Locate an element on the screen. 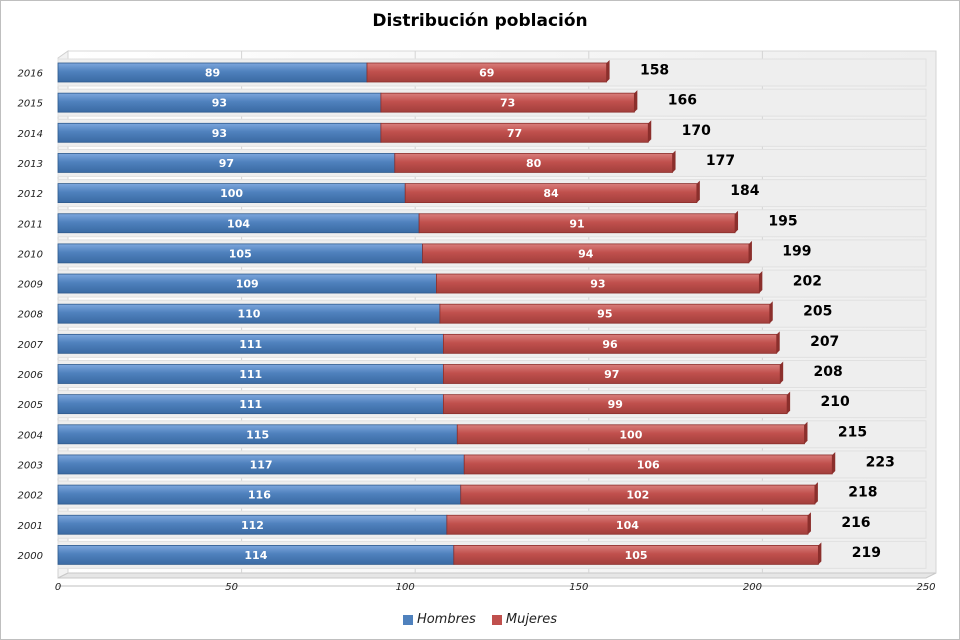 Image resolution: width=960 pixels, height=640 pixels. data-label-hombres: 109 is located at coordinates (247, 284).